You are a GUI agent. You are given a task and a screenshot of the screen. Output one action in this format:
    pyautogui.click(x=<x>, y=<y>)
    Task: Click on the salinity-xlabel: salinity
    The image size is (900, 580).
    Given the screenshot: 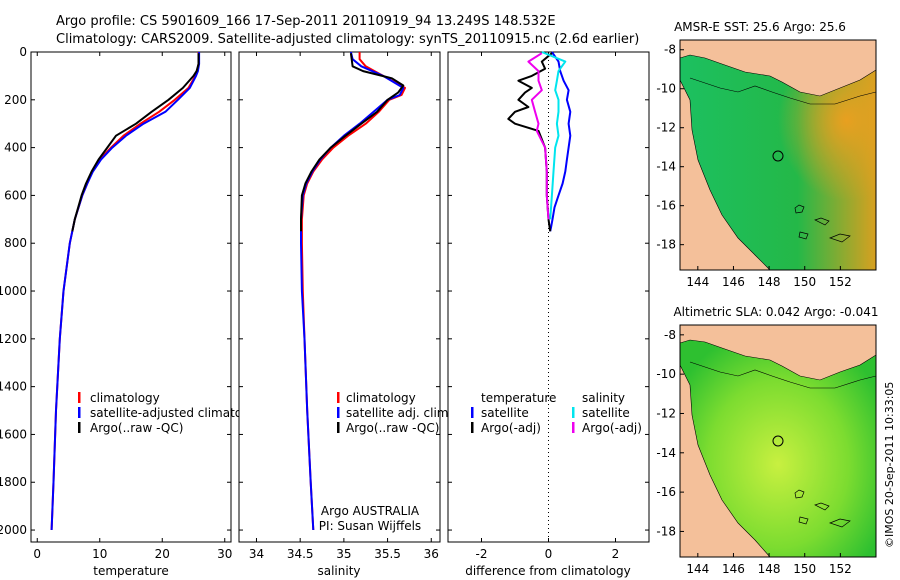 What is the action you would take?
    pyautogui.click(x=338, y=571)
    